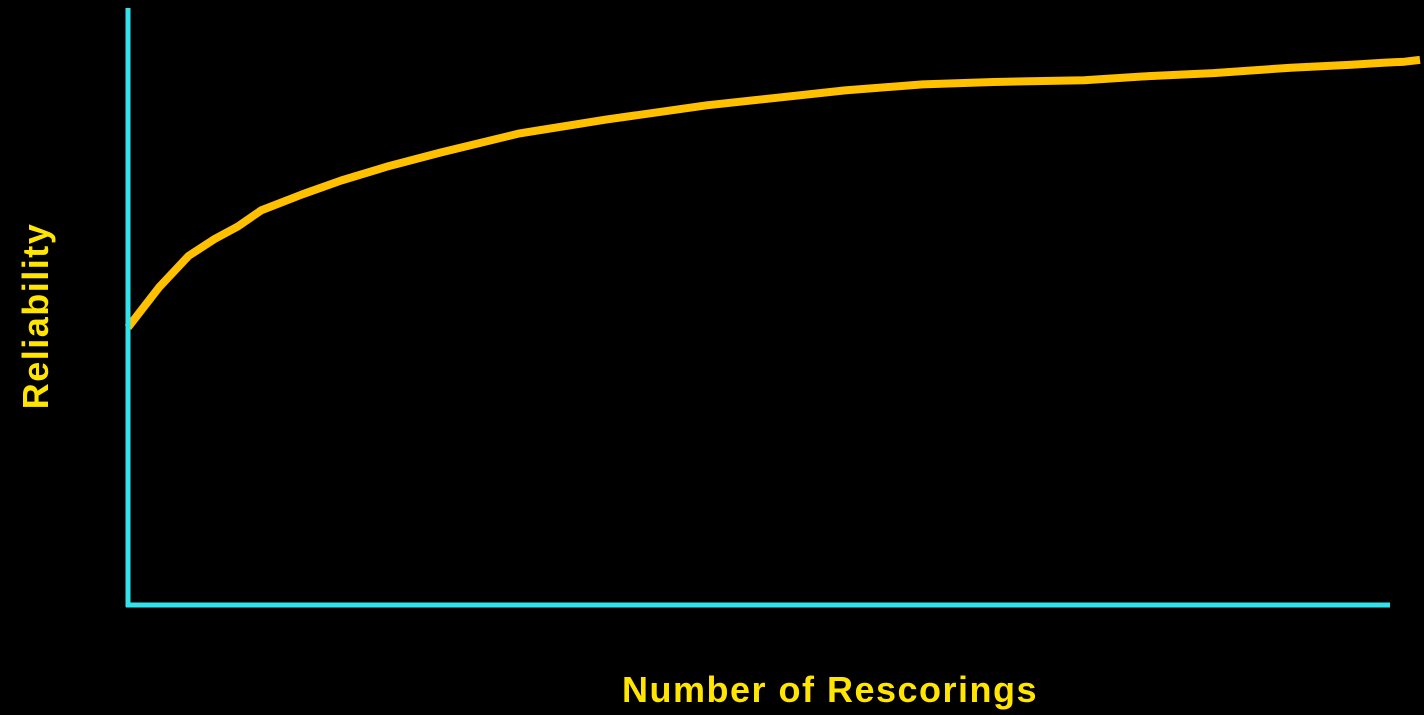  I want to click on y-axis-label: Reliability, so click(35, 316).